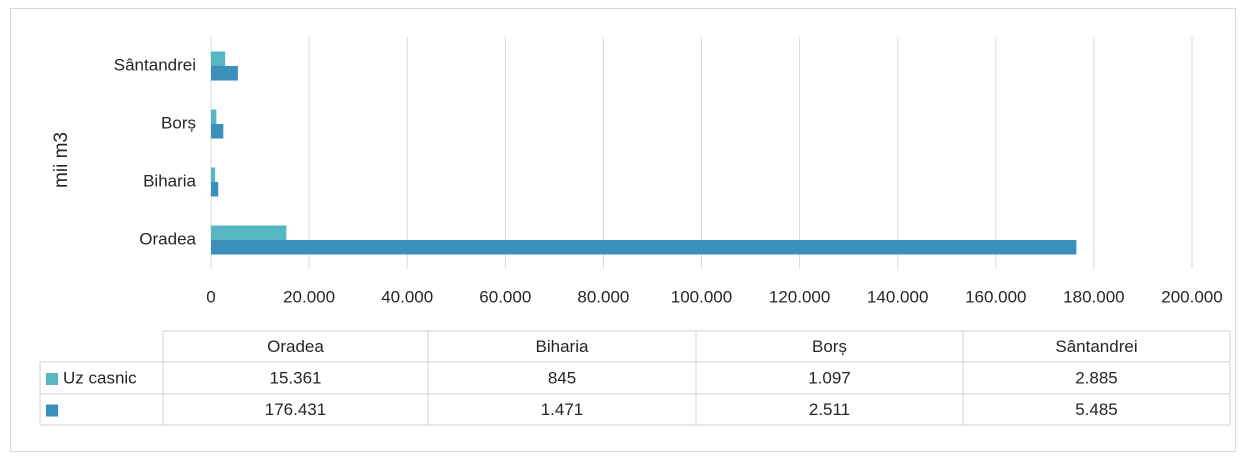  I want to click on x-tick-label: 20.000, so click(309, 296).